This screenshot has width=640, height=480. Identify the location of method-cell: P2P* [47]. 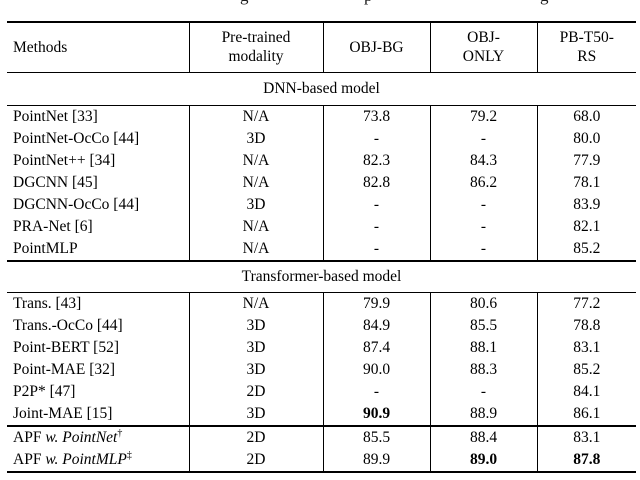
(98, 392).